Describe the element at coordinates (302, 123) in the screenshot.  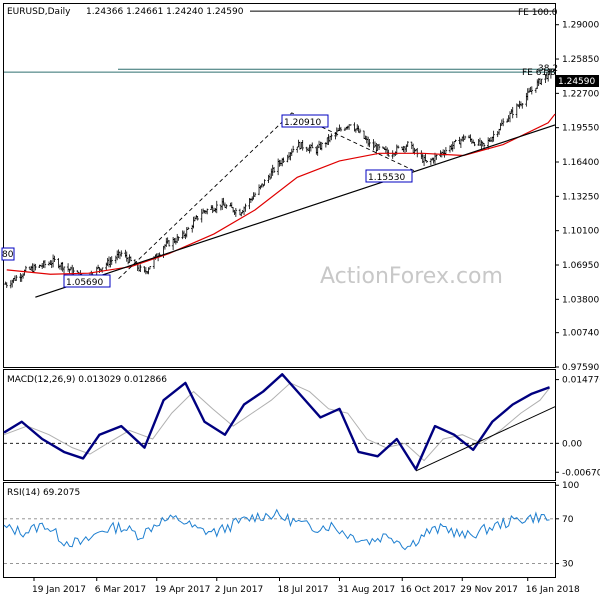
I see `svg-text: 1.20910` at that location.